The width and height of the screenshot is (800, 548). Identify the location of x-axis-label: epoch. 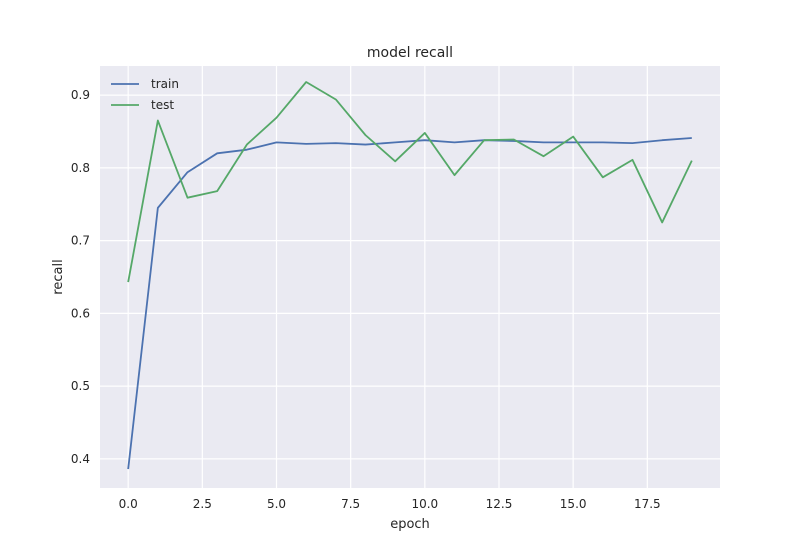
(410, 524).